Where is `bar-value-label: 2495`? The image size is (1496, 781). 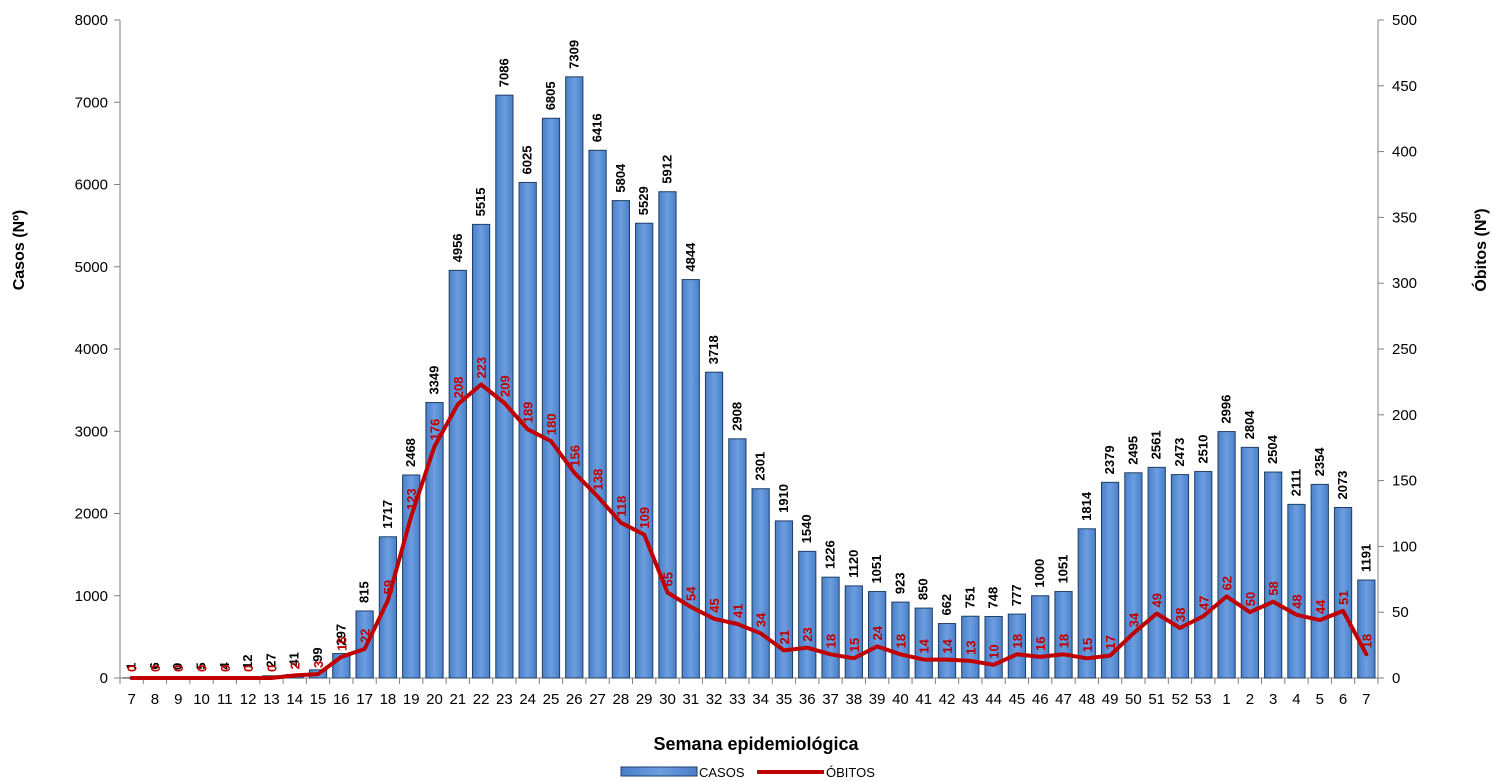 bar-value-label: 2495 is located at coordinates (1132, 450).